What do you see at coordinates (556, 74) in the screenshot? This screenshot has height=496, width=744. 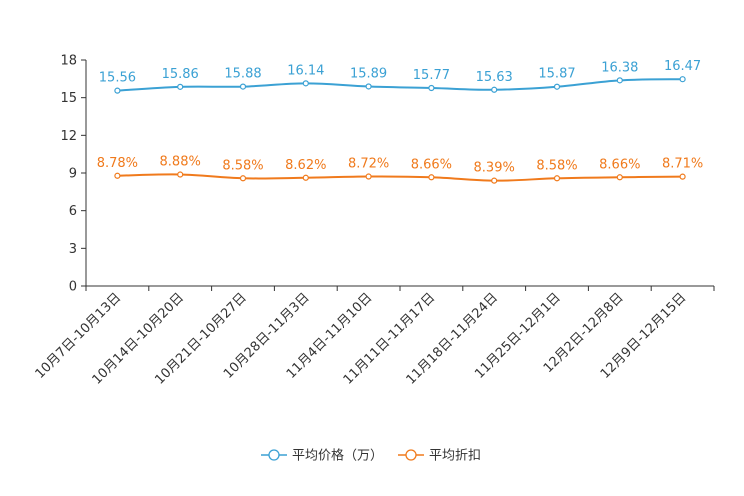 I see `data-label: 15.87` at bounding box center [556, 74].